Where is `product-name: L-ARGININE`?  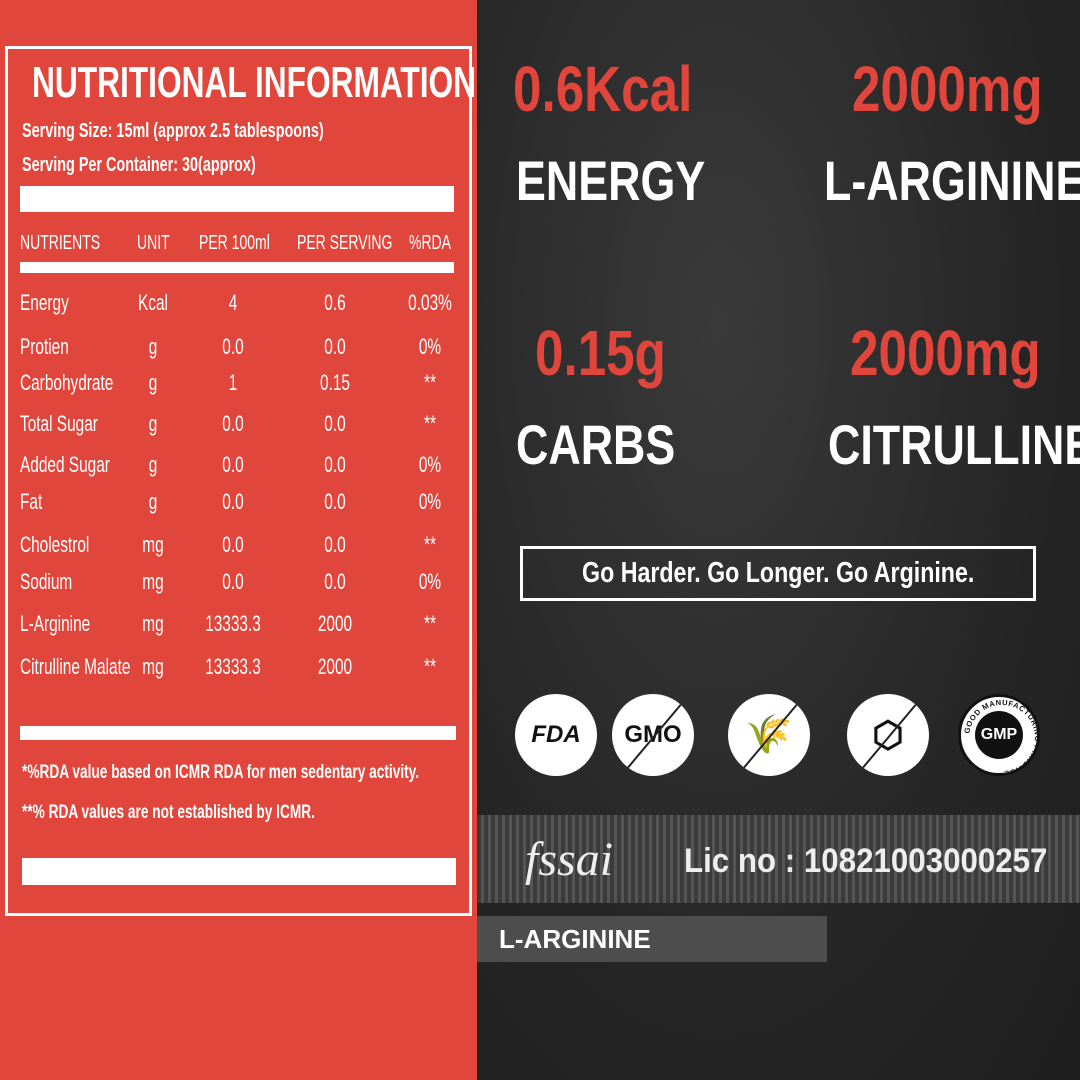 product-name: L-ARGININE is located at coordinates (575, 939).